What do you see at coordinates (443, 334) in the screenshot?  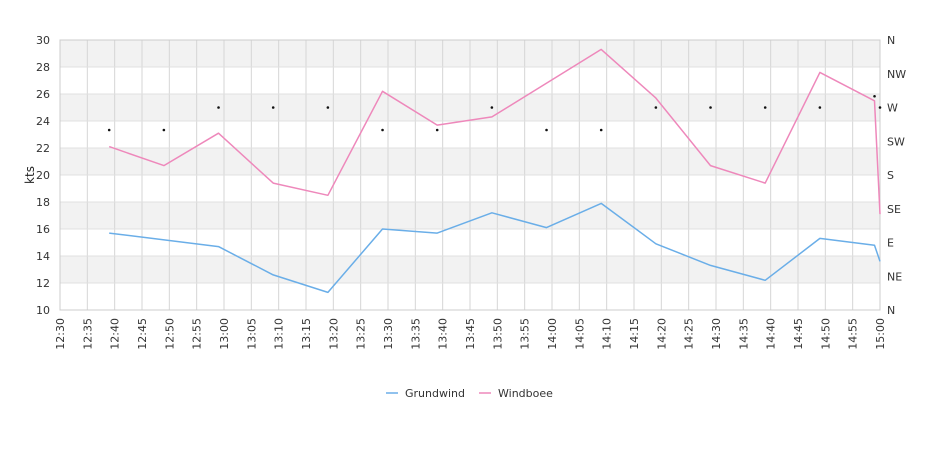 I see `x-tick-label: 13:40` at bounding box center [443, 334].